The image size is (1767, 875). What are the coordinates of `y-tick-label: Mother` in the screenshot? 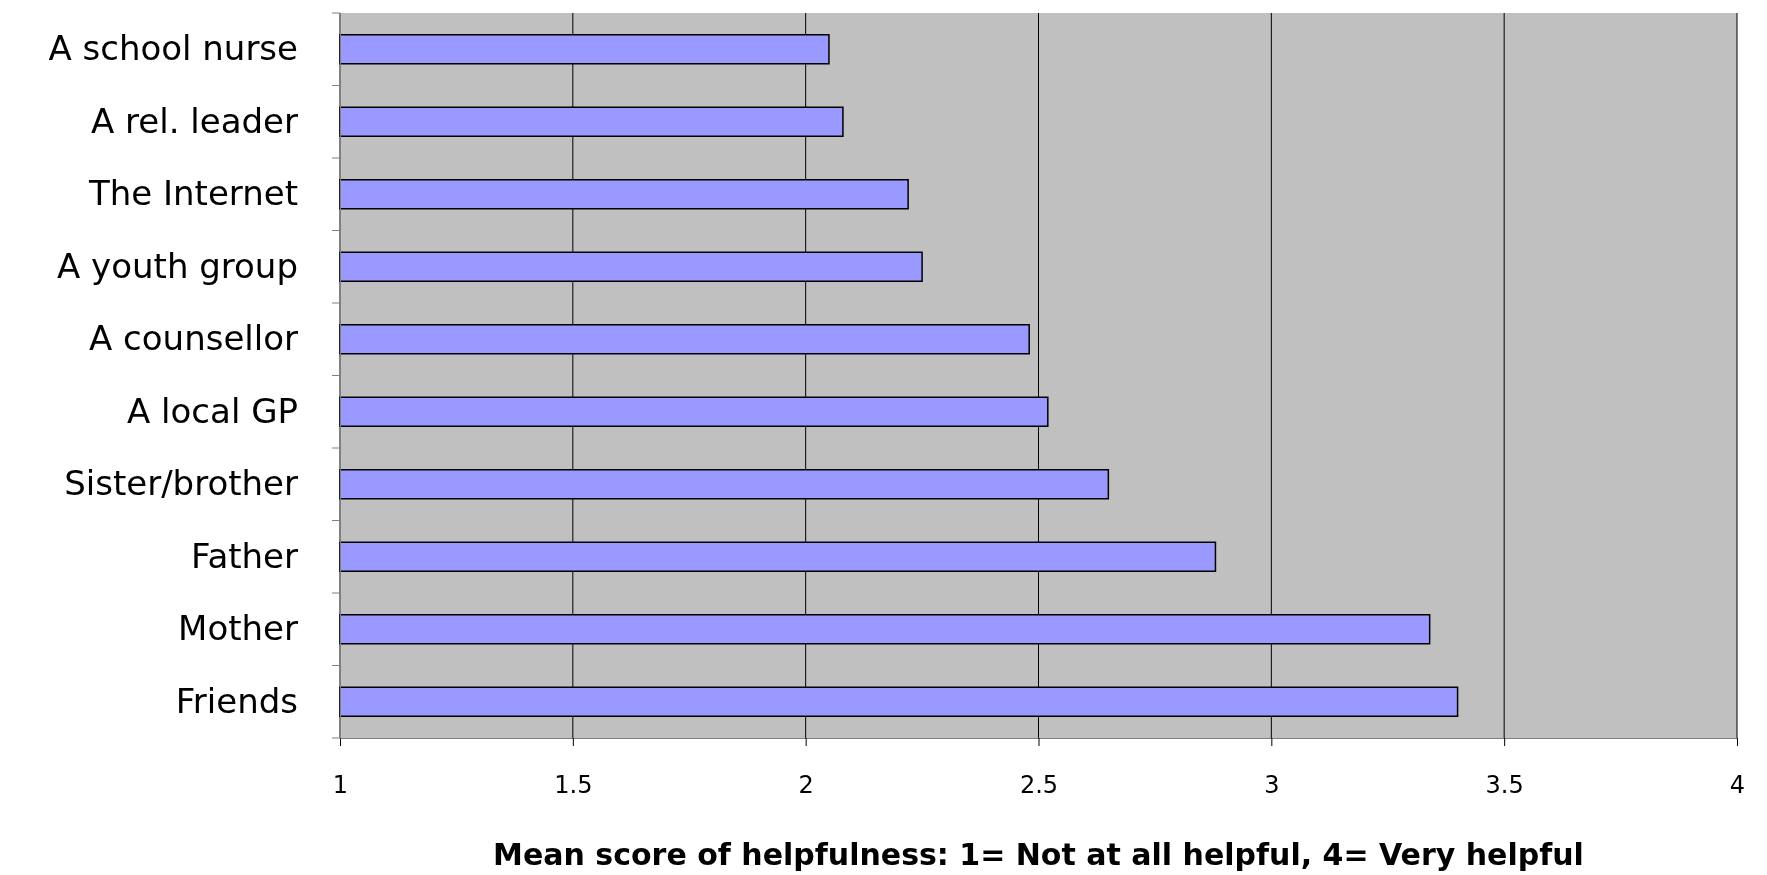 It's located at (238, 628).